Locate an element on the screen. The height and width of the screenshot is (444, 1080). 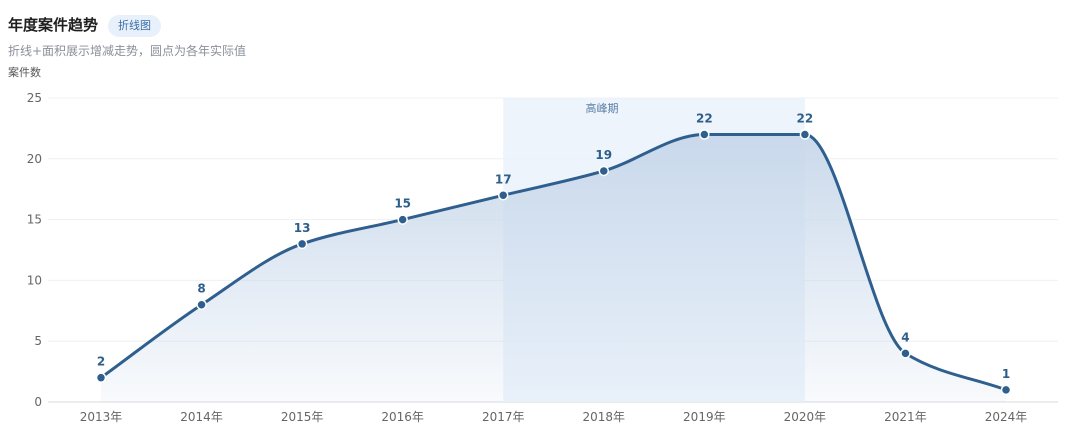
y-tick-label: 25 is located at coordinates (34, 98).